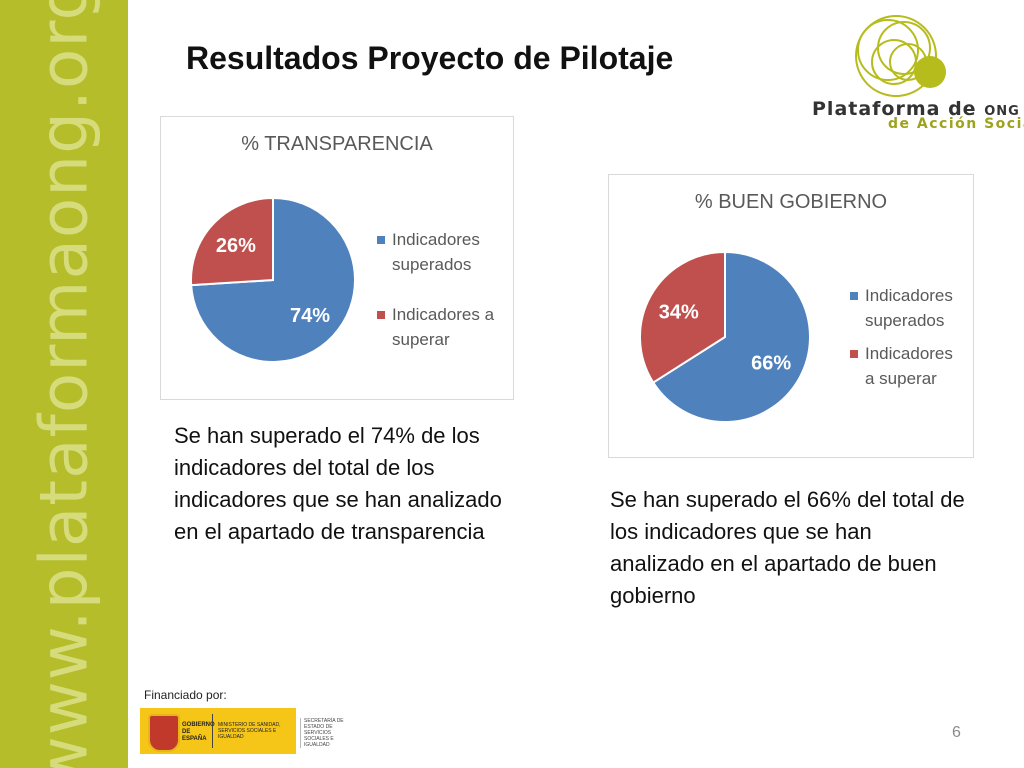 The width and height of the screenshot is (1024, 768). Describe the element at coordinates (731, 336) in the screenshot. I see `pie-slice-superados` at that location.